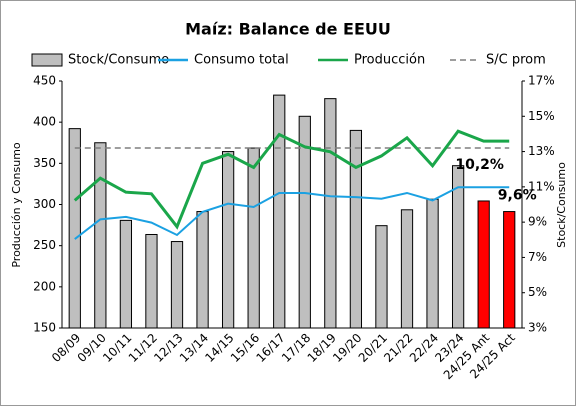  I want to click on y2-tick-label: 15%, so click(541, 116).